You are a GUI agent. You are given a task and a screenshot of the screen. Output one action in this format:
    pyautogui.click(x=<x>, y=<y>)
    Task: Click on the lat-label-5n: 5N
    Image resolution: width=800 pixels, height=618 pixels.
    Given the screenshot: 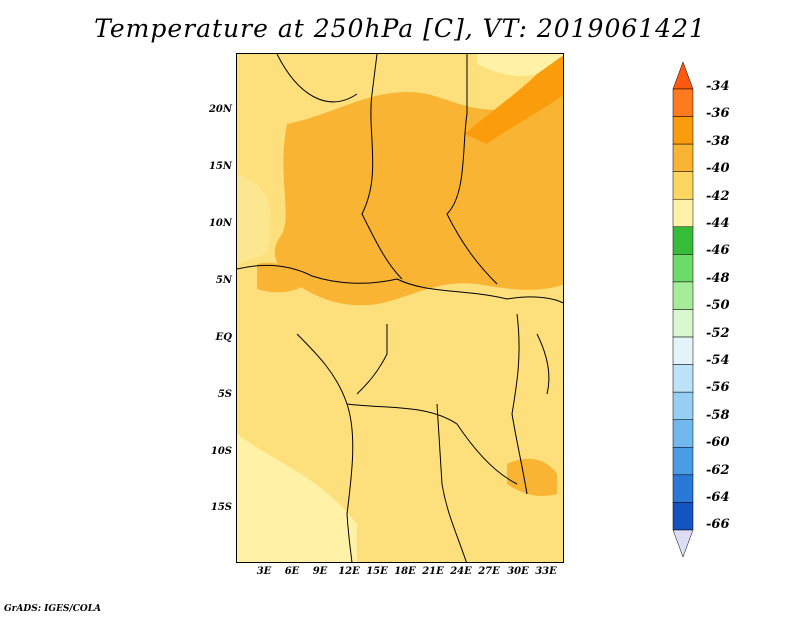 What is the action you would take?
    pyautogui.click(x=223, y=280)
    